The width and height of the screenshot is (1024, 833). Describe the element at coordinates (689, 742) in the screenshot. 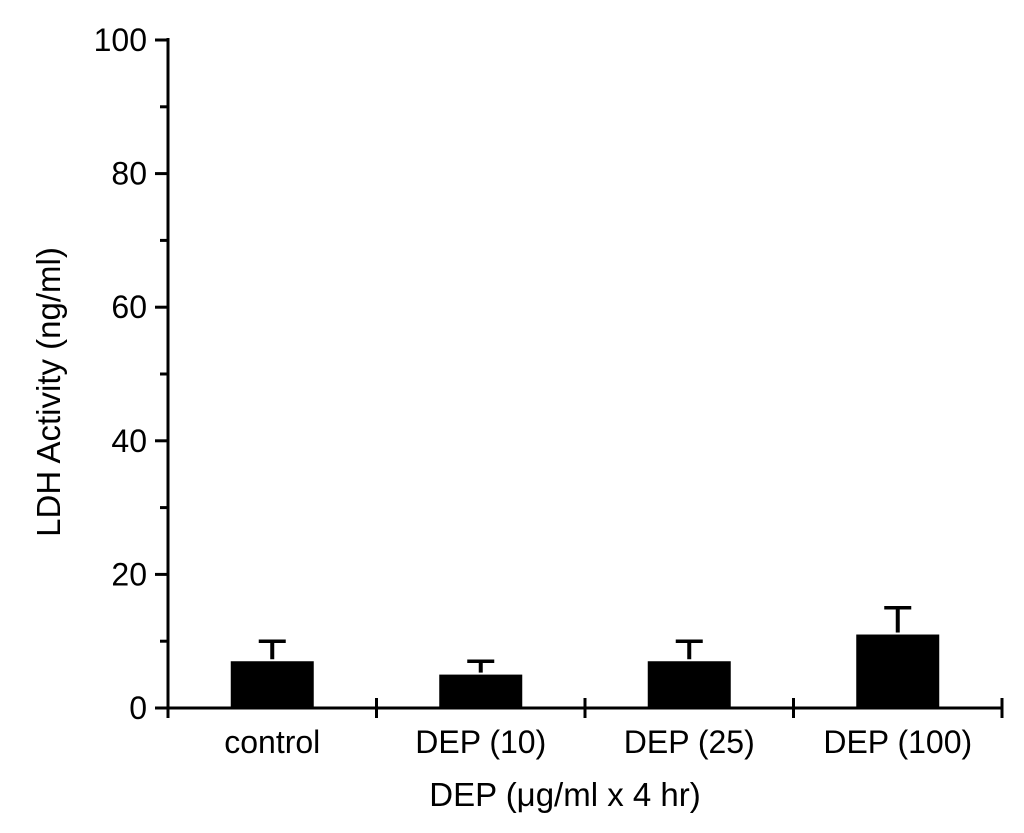

I see `x-category-label-dep-25: DEP (25)` at that location.